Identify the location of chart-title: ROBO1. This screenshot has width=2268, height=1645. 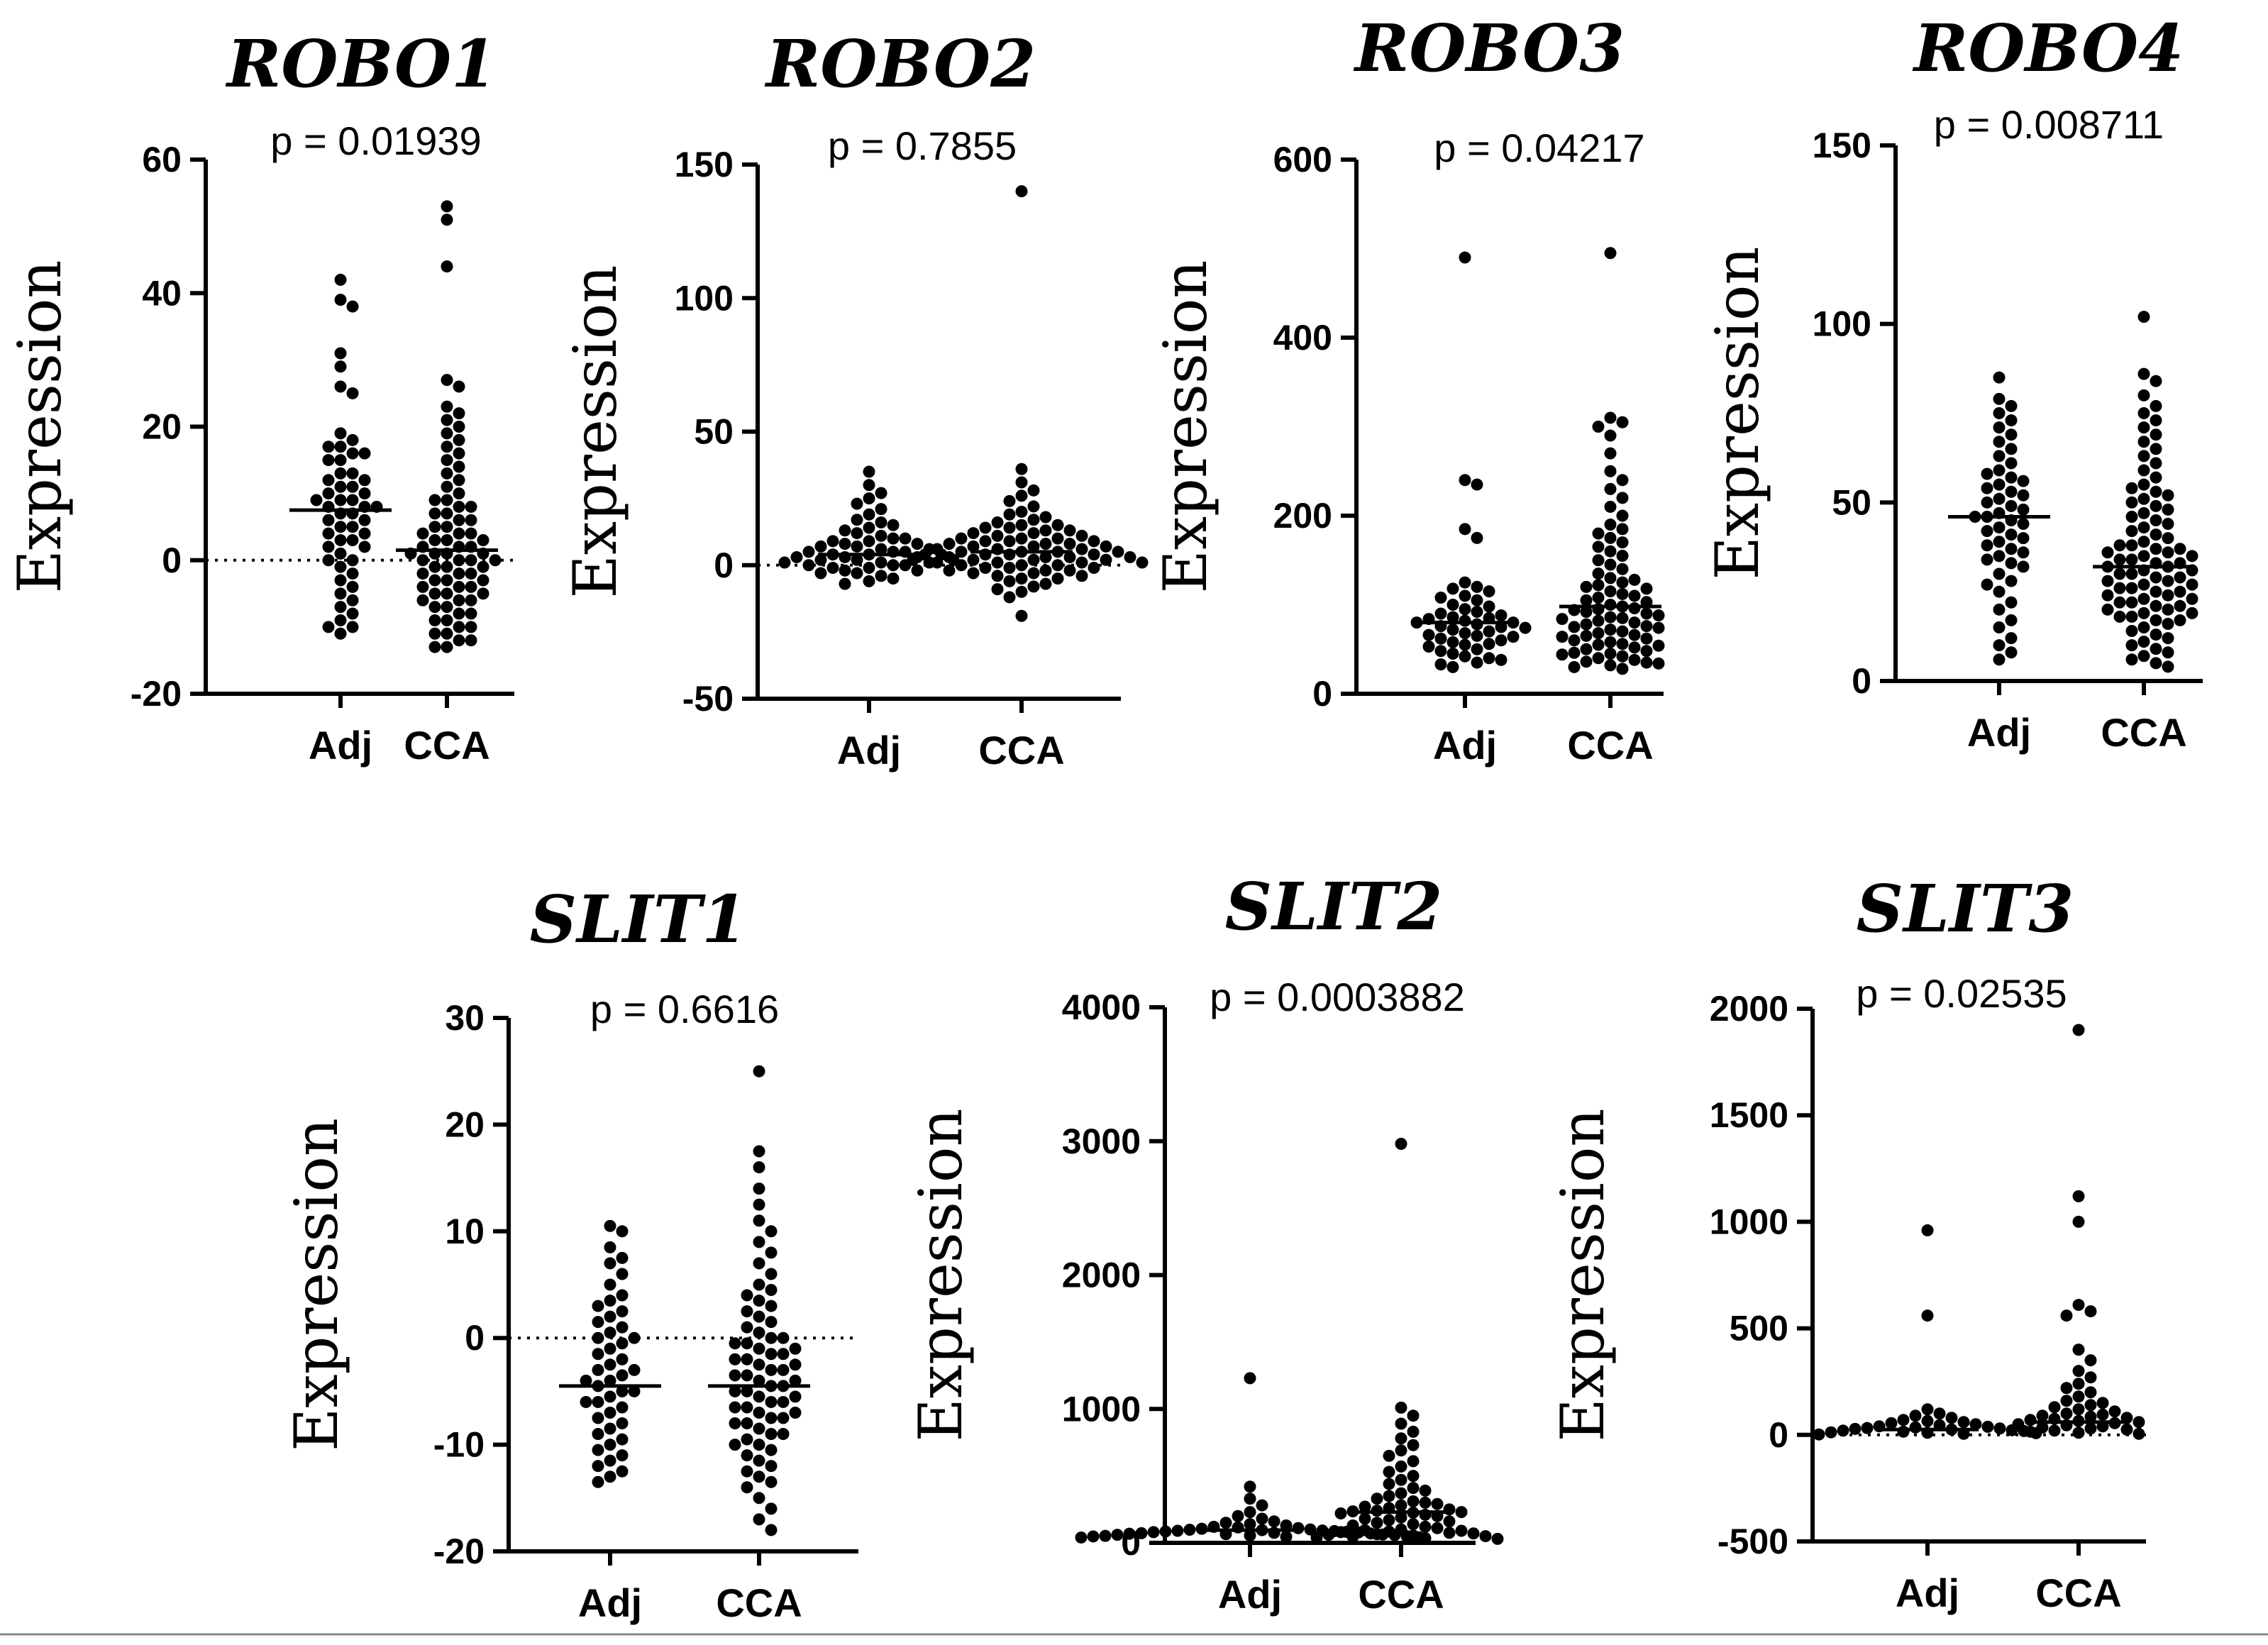
(361, 64).